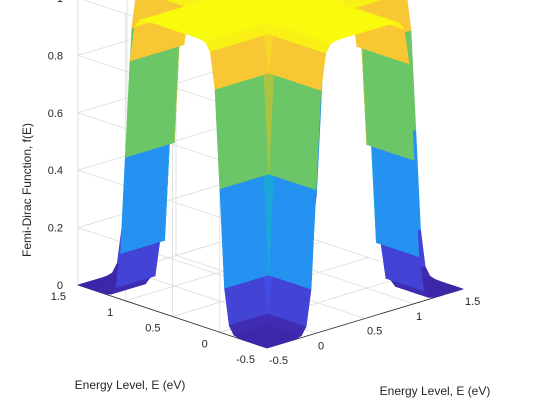 This screenshot has width=560, height=420. Describe the element at coordinates (321, 346) in the screenshot. I see `x-tick-label: 0` at that location.